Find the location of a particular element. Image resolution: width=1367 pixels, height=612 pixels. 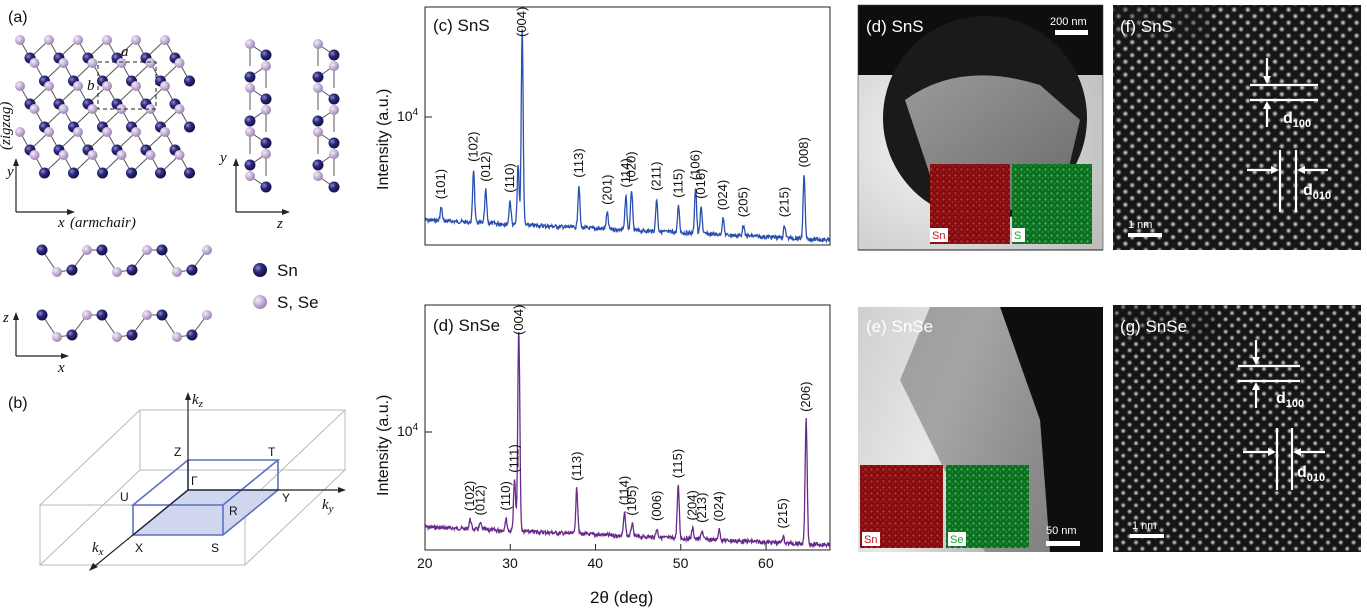

kz-arrow-icon is located at coordinates (188, 396).